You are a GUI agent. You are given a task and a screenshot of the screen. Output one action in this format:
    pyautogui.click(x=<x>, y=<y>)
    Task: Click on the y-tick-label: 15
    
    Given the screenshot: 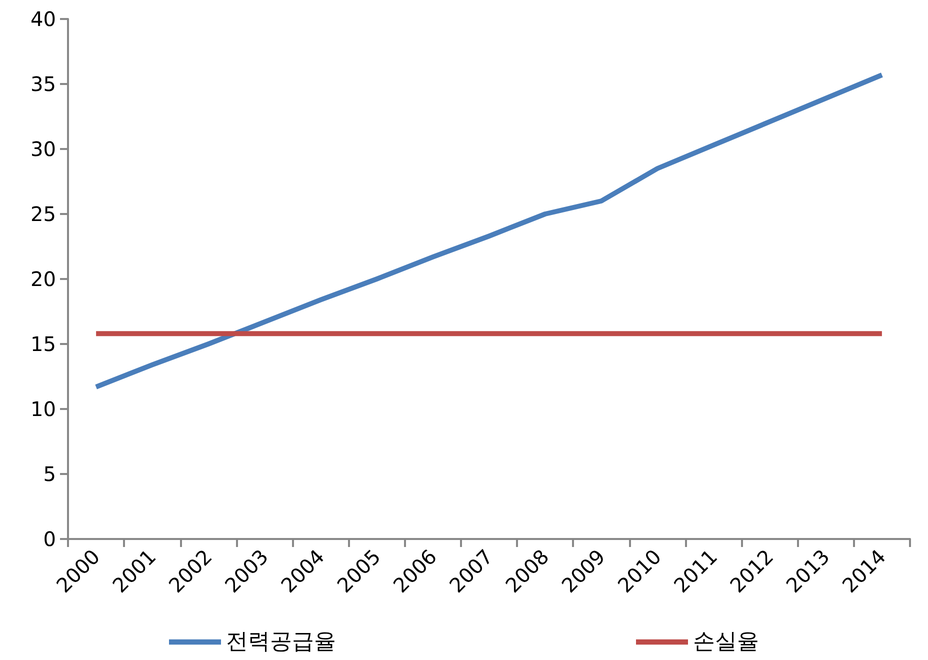 What is the action you would take?
    pyautogui.click(x=43, y=344)
    